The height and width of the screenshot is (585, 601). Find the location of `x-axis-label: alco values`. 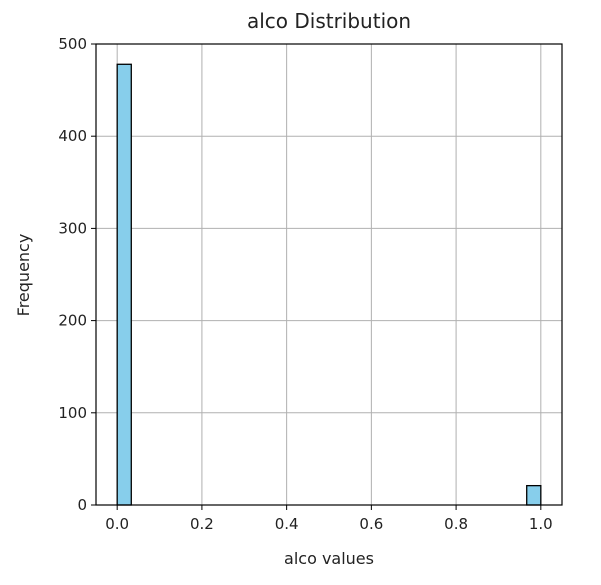

x-axis-label: alco values is located at coordinates (329, 558).